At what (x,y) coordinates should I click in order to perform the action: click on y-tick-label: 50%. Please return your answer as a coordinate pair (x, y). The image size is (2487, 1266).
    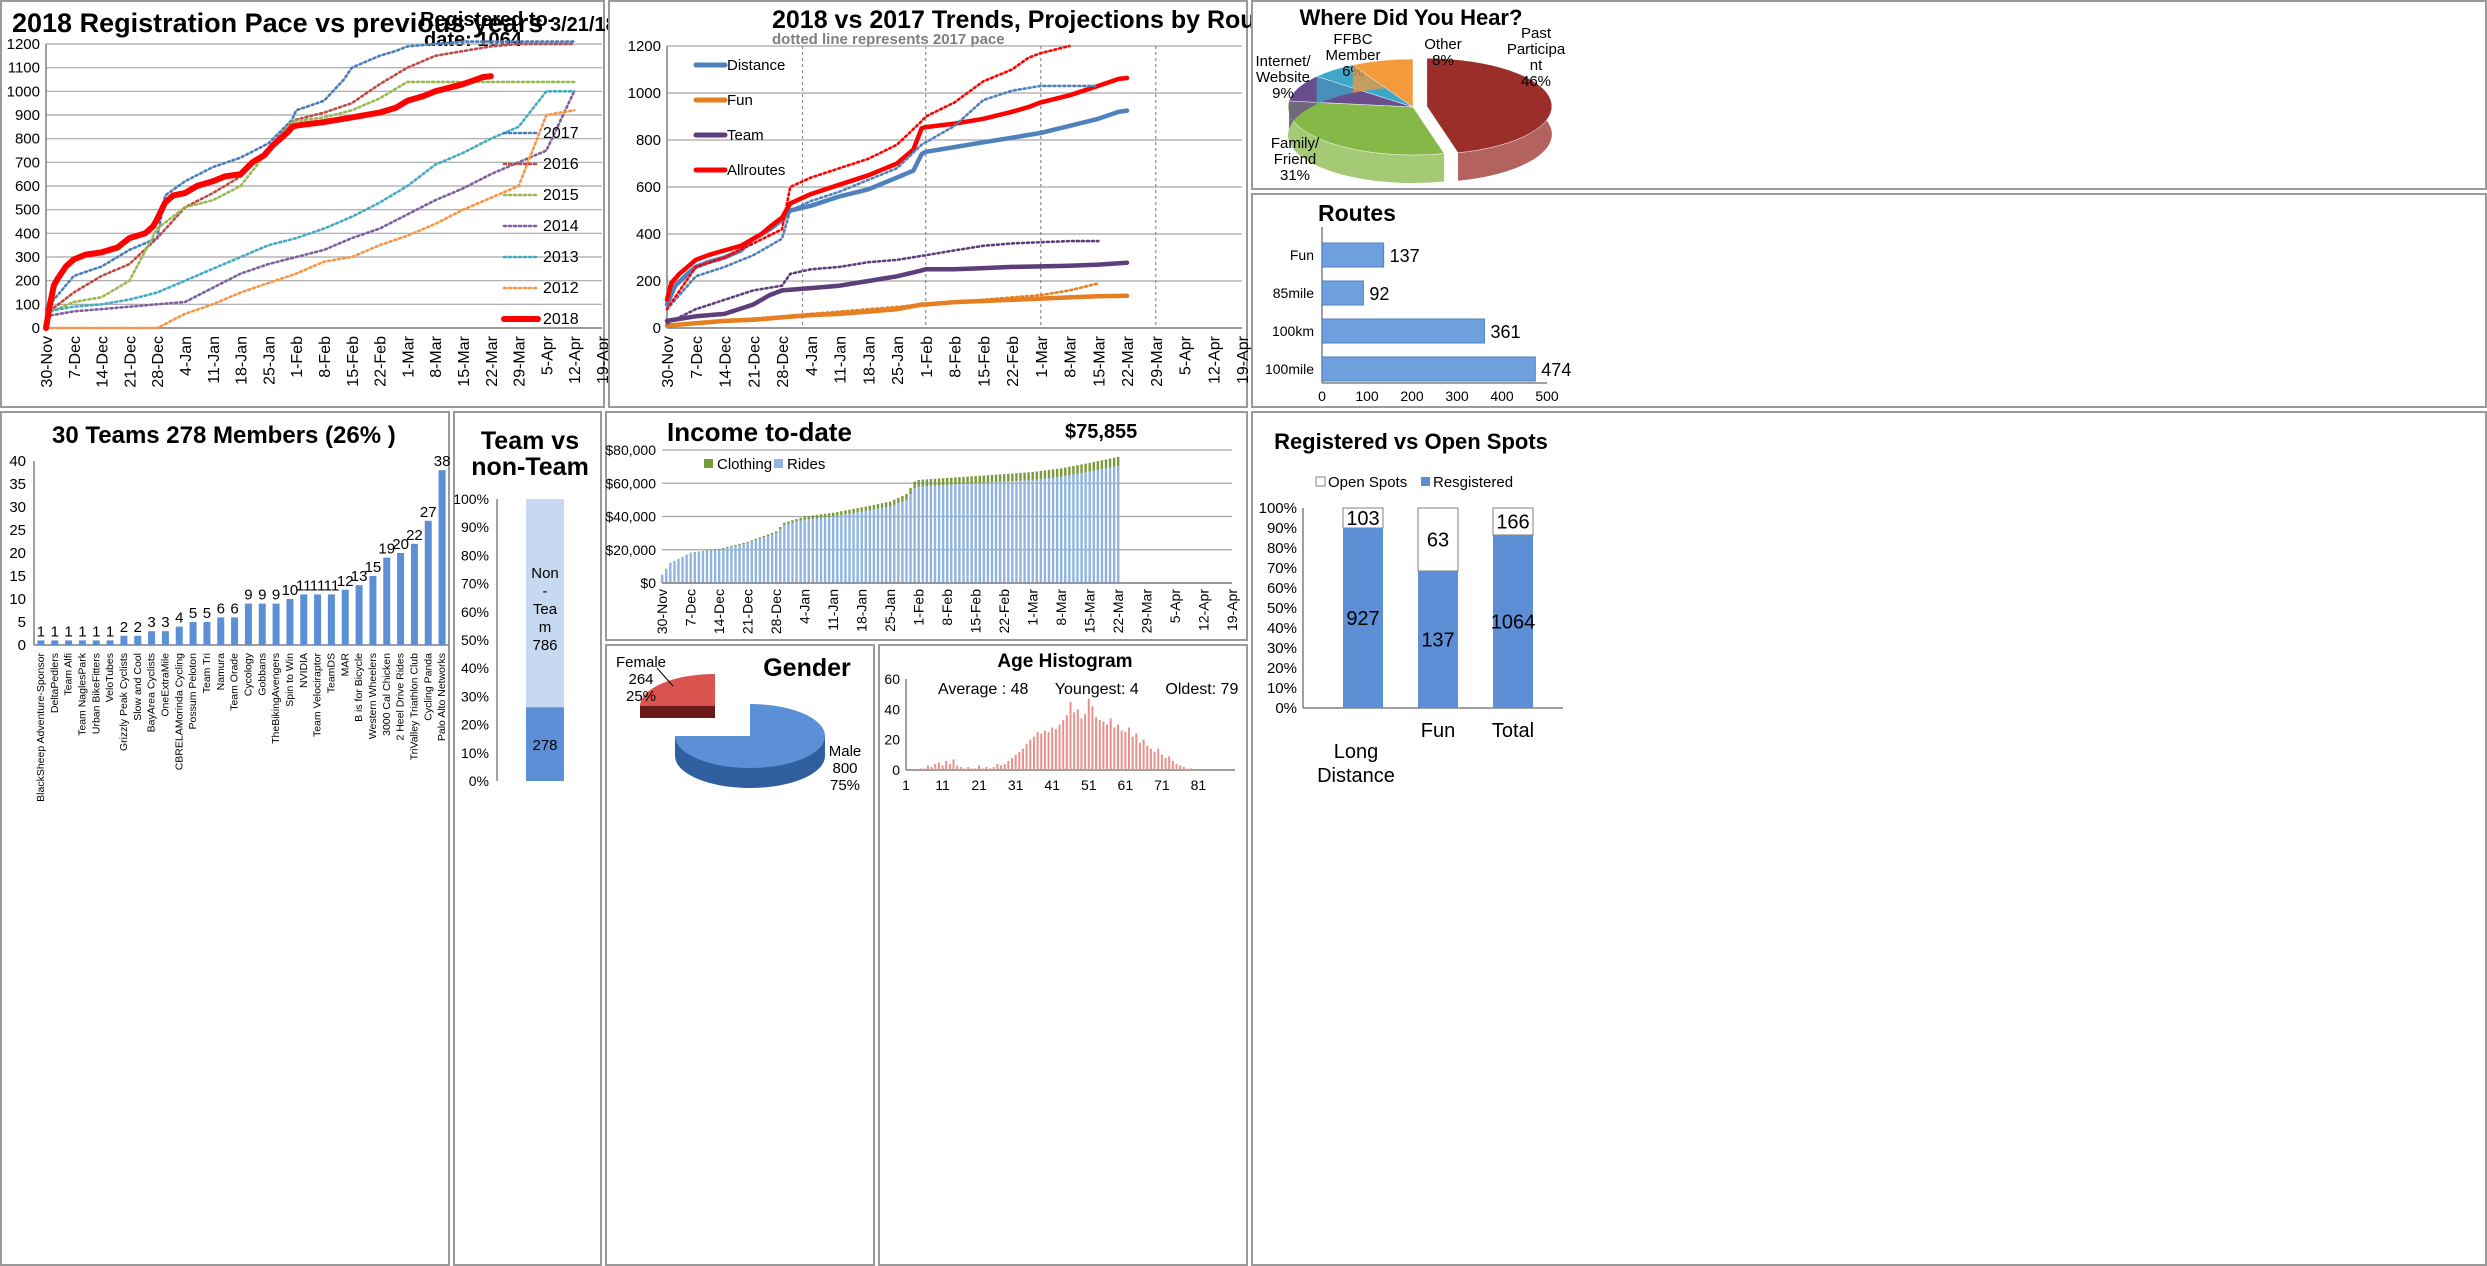
    Looking at the image, I should click on (1282, 608).